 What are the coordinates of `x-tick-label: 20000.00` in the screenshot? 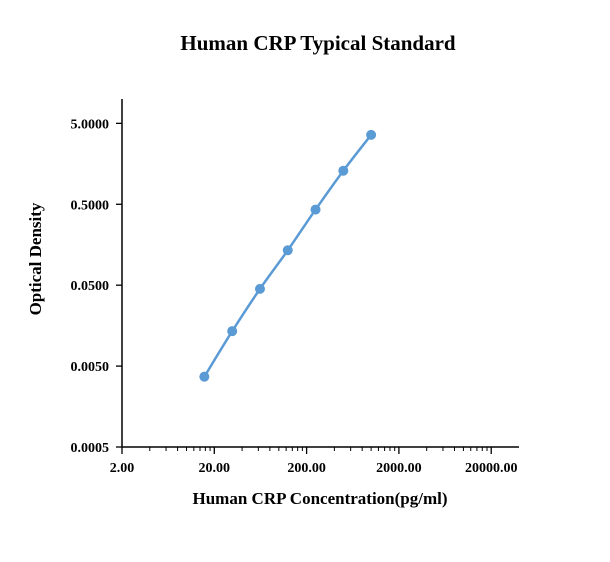 It's located at (491, 468).